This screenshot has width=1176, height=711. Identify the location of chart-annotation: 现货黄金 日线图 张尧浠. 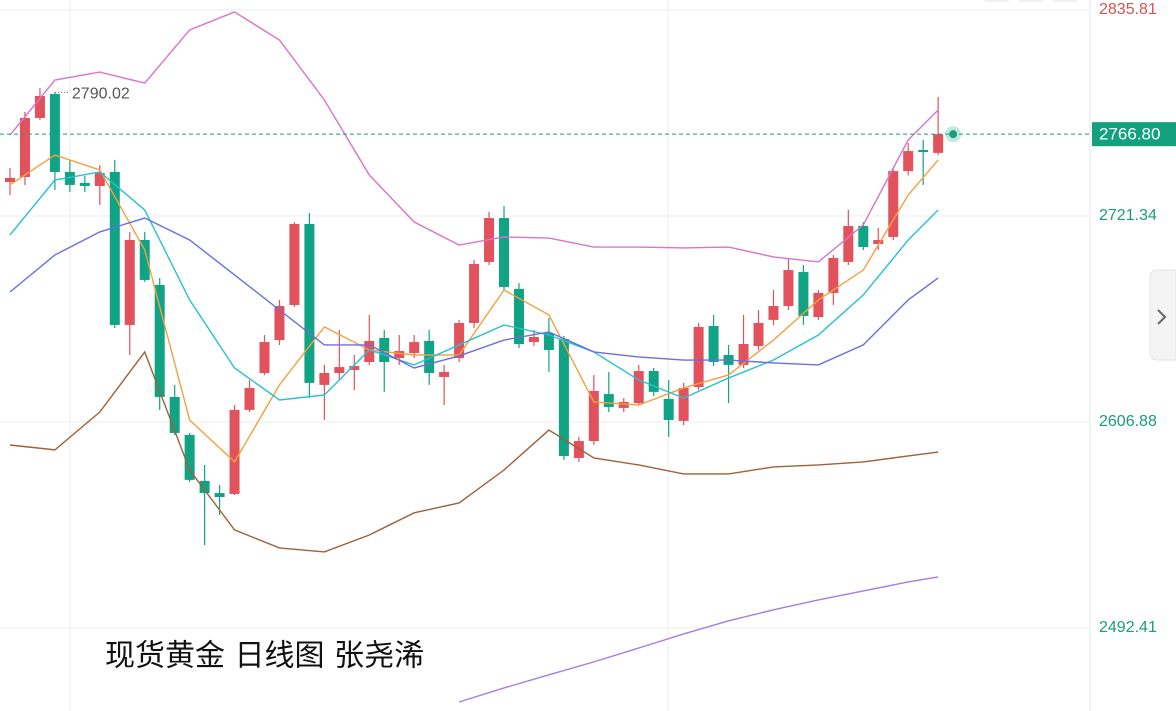
(264, 656).